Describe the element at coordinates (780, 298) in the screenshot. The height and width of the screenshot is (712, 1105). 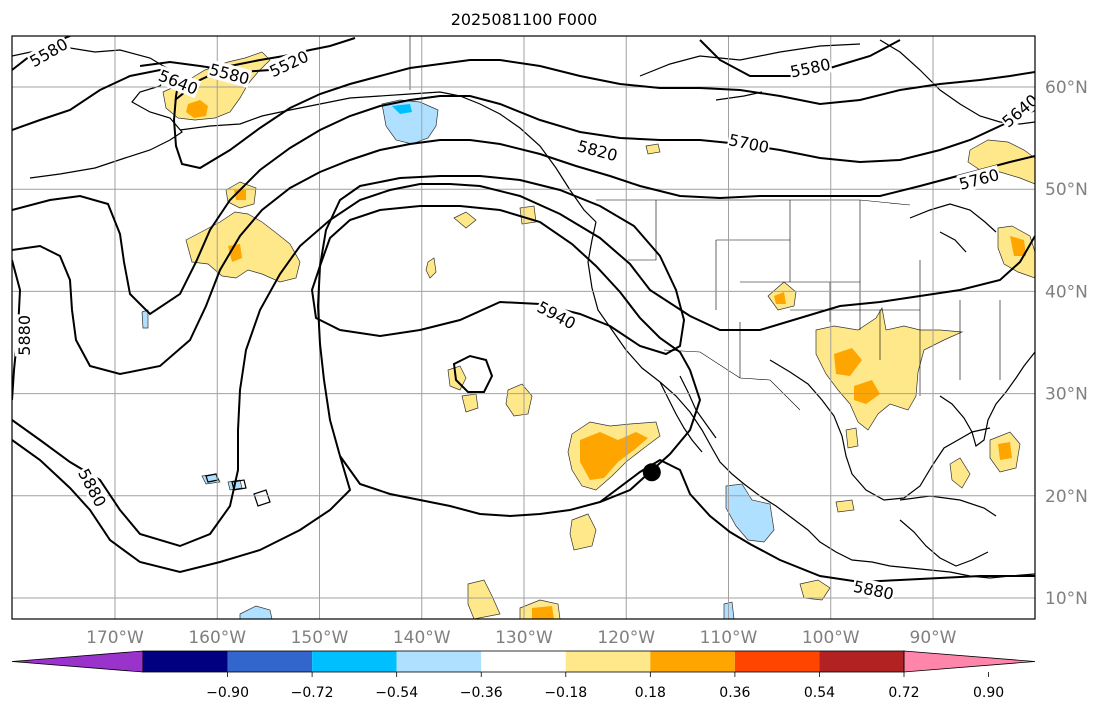
I see `anomaly-orange-us-kansas` at that location.